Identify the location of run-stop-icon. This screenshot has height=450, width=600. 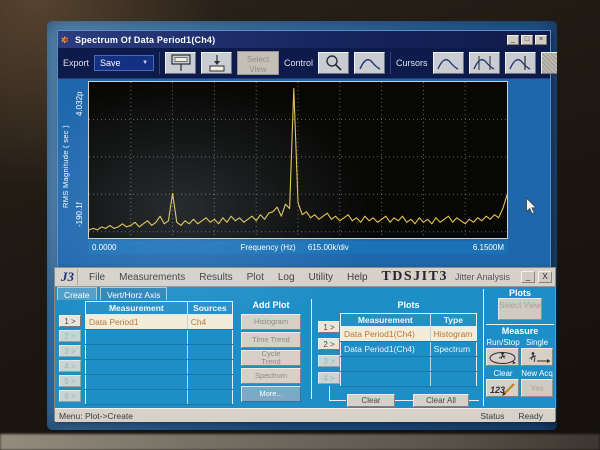
(502, 357).